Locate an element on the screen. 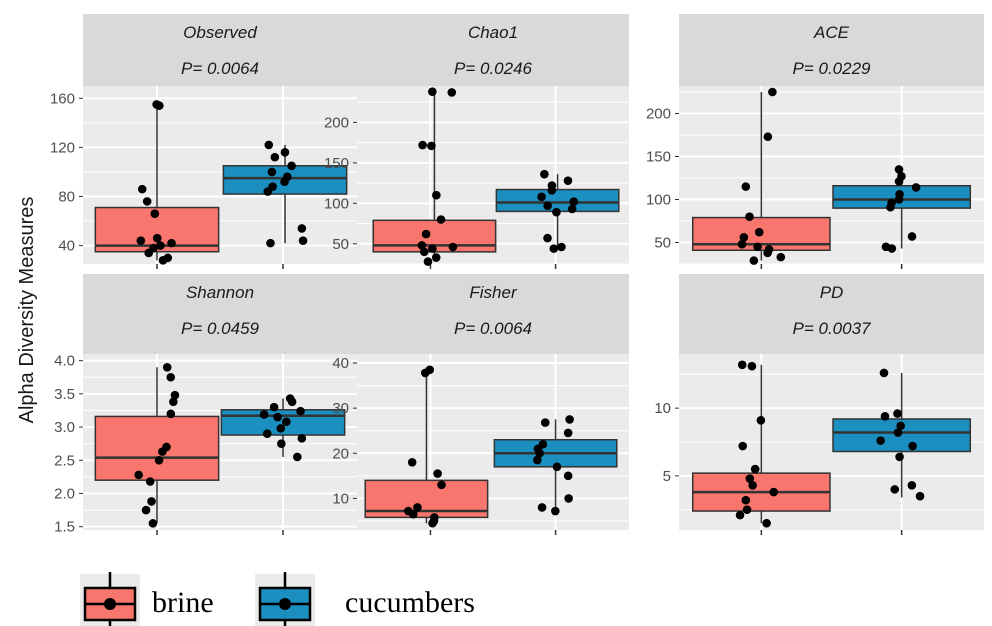 Image resolution: width=992 pixels, height=626 pixels. facet-pvalue: P= 0.0459 is located at coordinates (220, 328).